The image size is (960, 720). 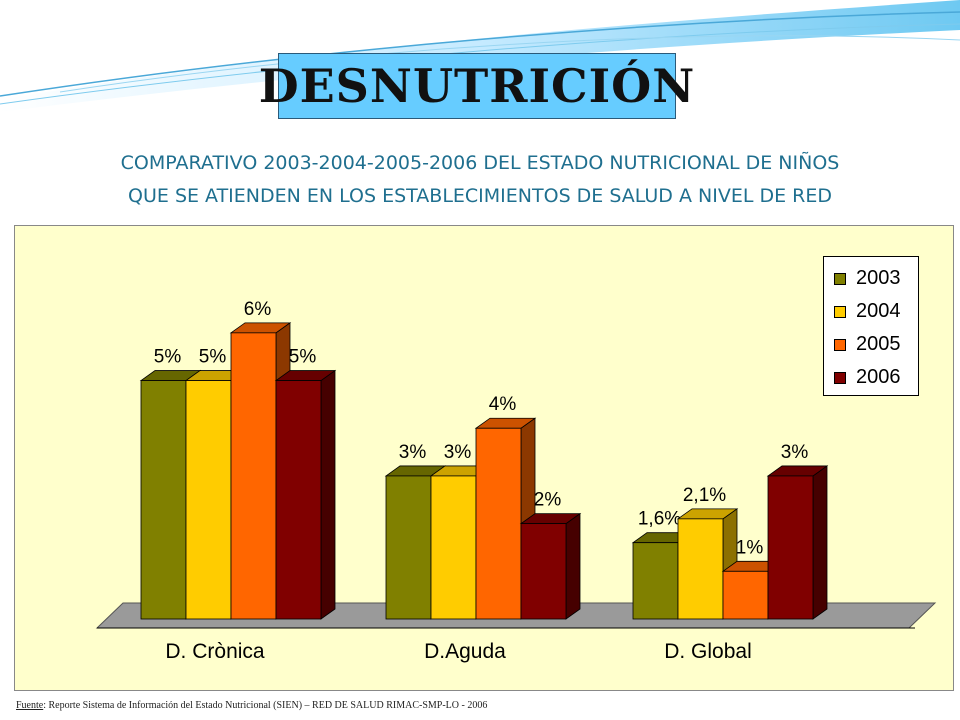 I want to click on legend-label-2006: 2006, so click(x=878, y=377).